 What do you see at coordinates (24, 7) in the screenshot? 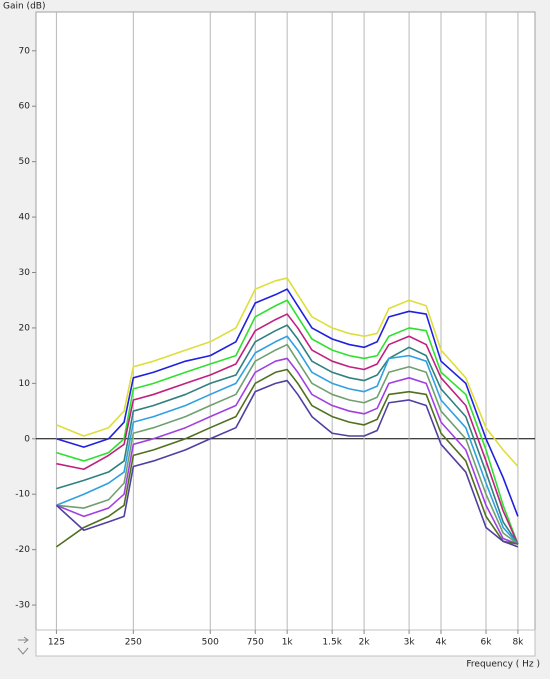
I see `y-axis-title: Gain (dB)` at bounding box center [24, 7].